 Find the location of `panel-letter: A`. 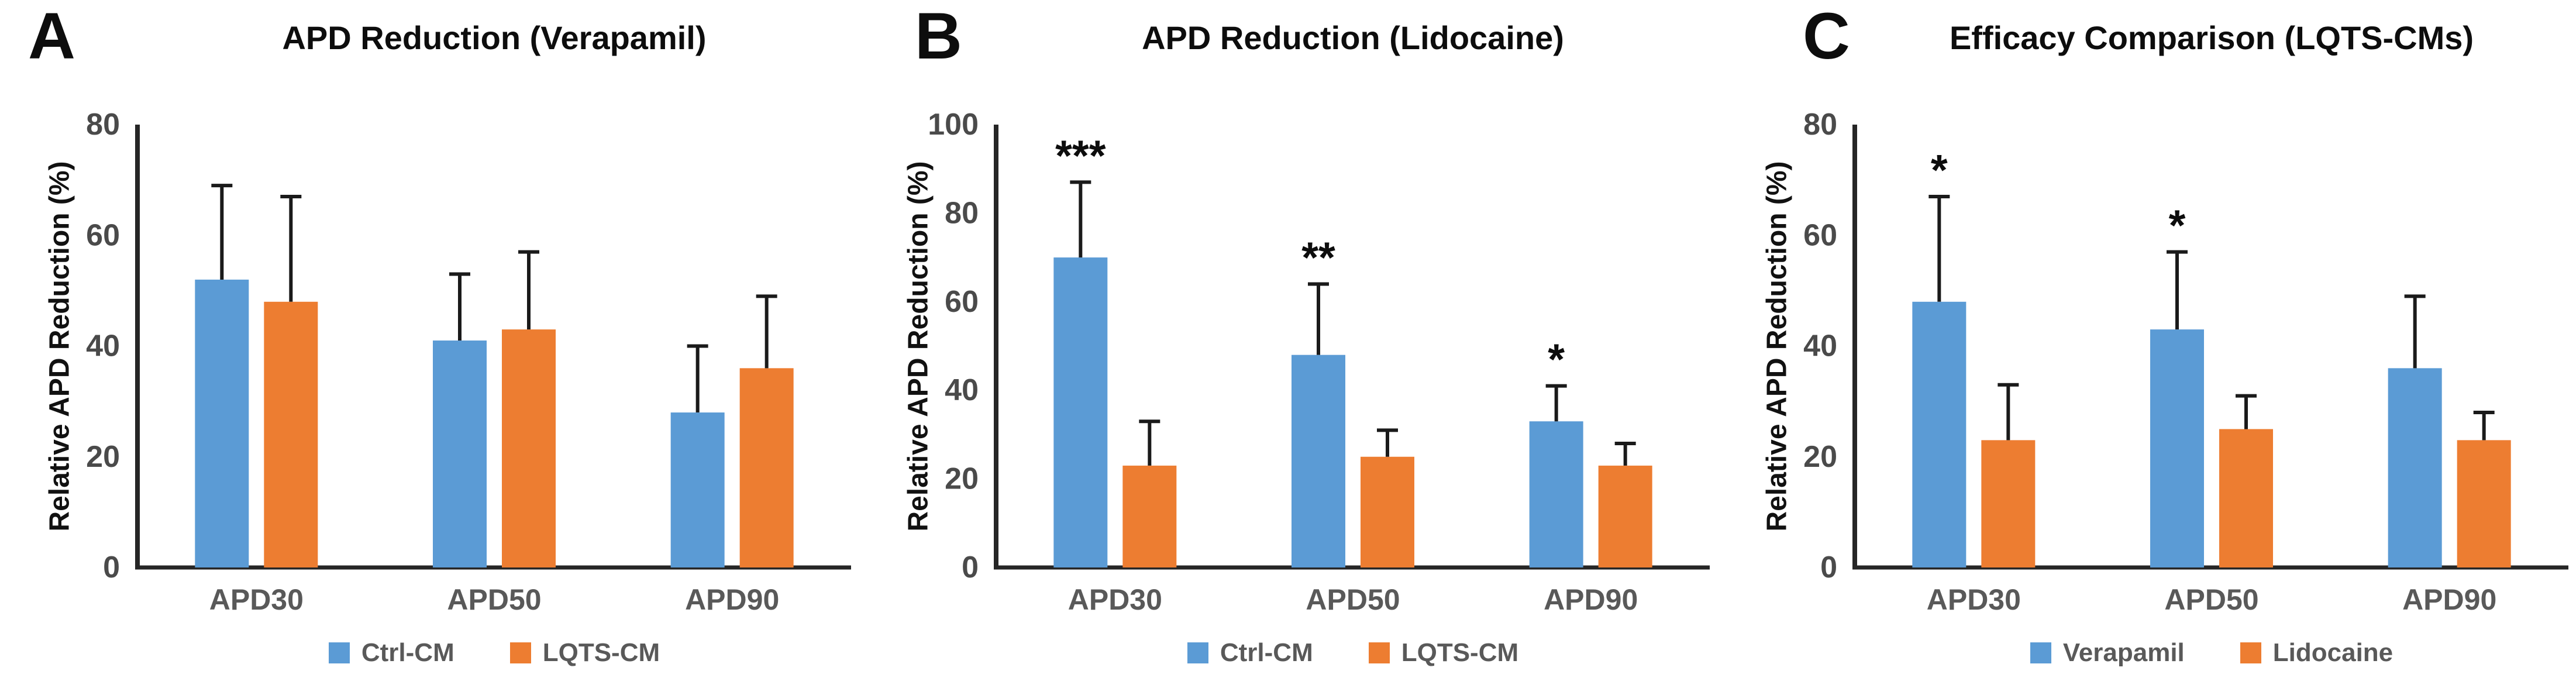

panel-letter: A is located at coordinates (51, 36).